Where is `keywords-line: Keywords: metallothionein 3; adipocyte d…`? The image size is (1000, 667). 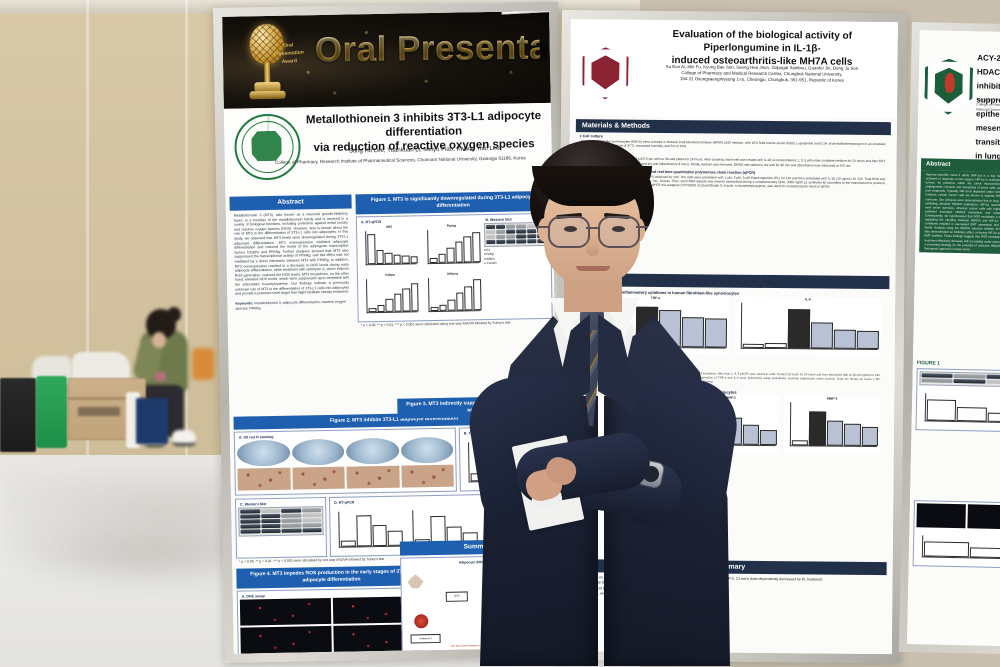
keywords-line: Keywords: metallothionein 3; adipocyte d… is located at coordinates (292, 305).